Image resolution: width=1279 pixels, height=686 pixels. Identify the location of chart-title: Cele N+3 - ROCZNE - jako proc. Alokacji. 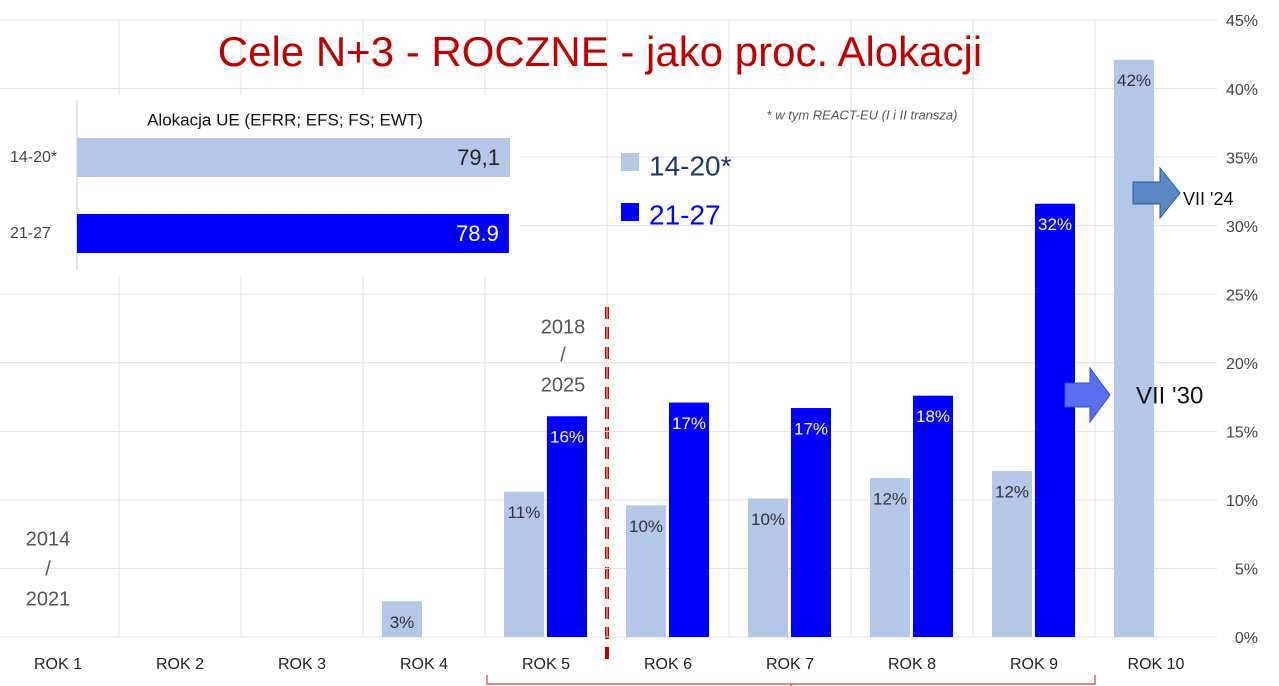
(600, 51).